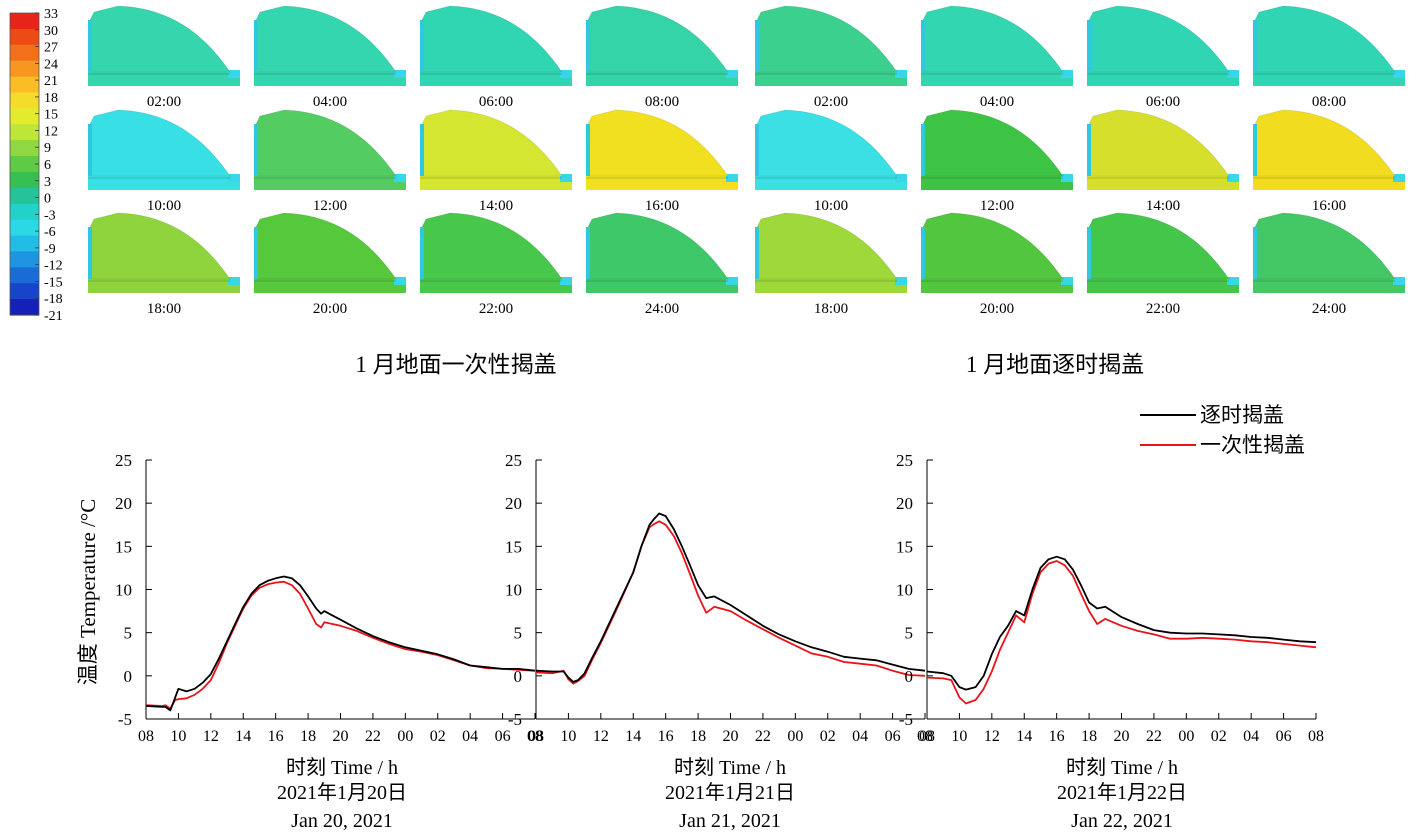 The height and width of the screenshot is (839, 1417). Describe the element at coordinates (1252, 445) in the screenshot. I see `legend-label-1: 一次性揭盖` at that location.